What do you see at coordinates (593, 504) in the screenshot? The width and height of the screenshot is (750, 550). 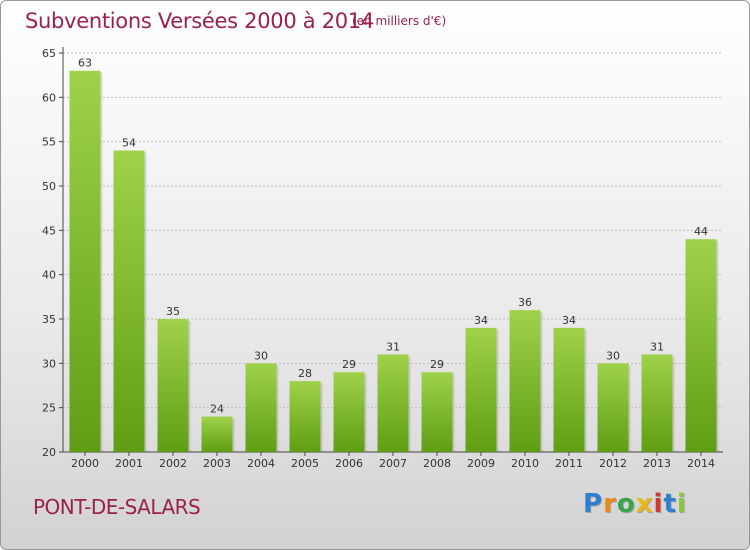 I see `logo-letter: P` at bounding box center [593, 504].